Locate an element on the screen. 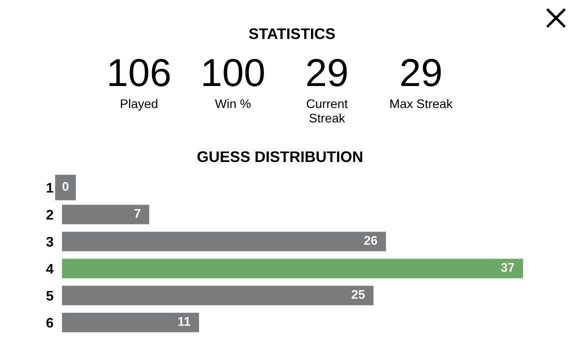 The width and height of the screenshot is (583, 349). data-label: 26 is located at coordinates (371, 240).